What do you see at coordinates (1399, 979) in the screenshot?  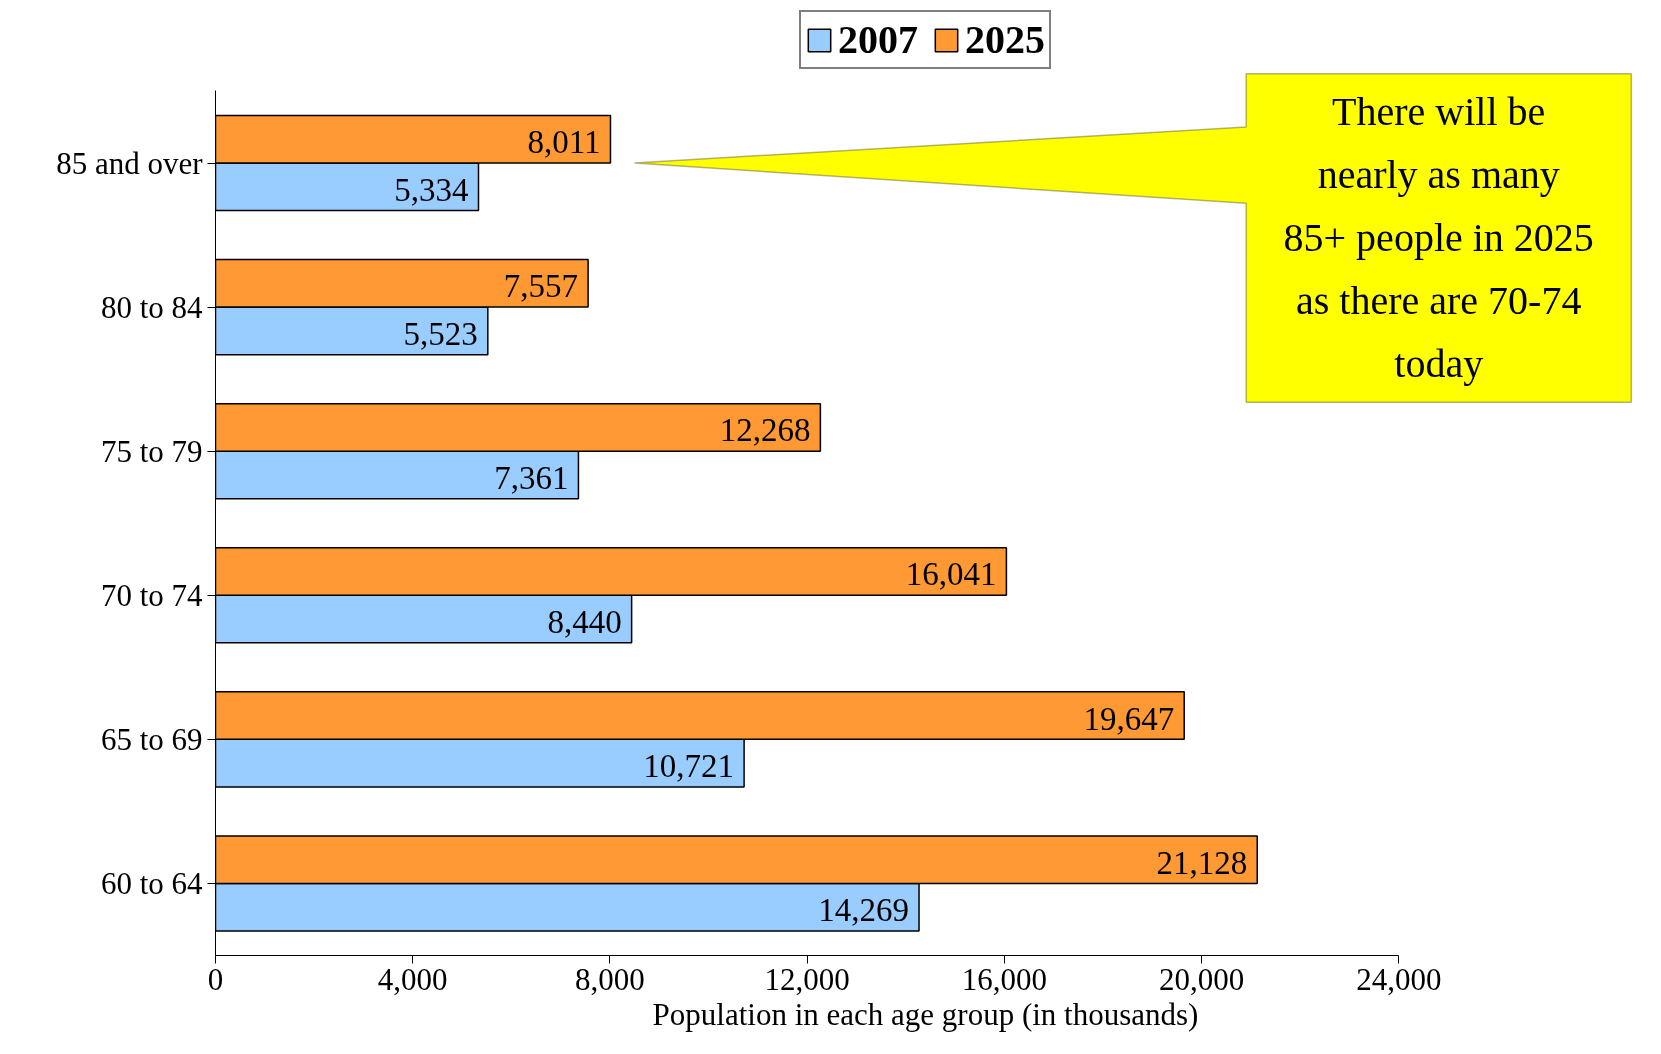 I see `x-tick-label: 24,000` at bounding box center [1399, 979].